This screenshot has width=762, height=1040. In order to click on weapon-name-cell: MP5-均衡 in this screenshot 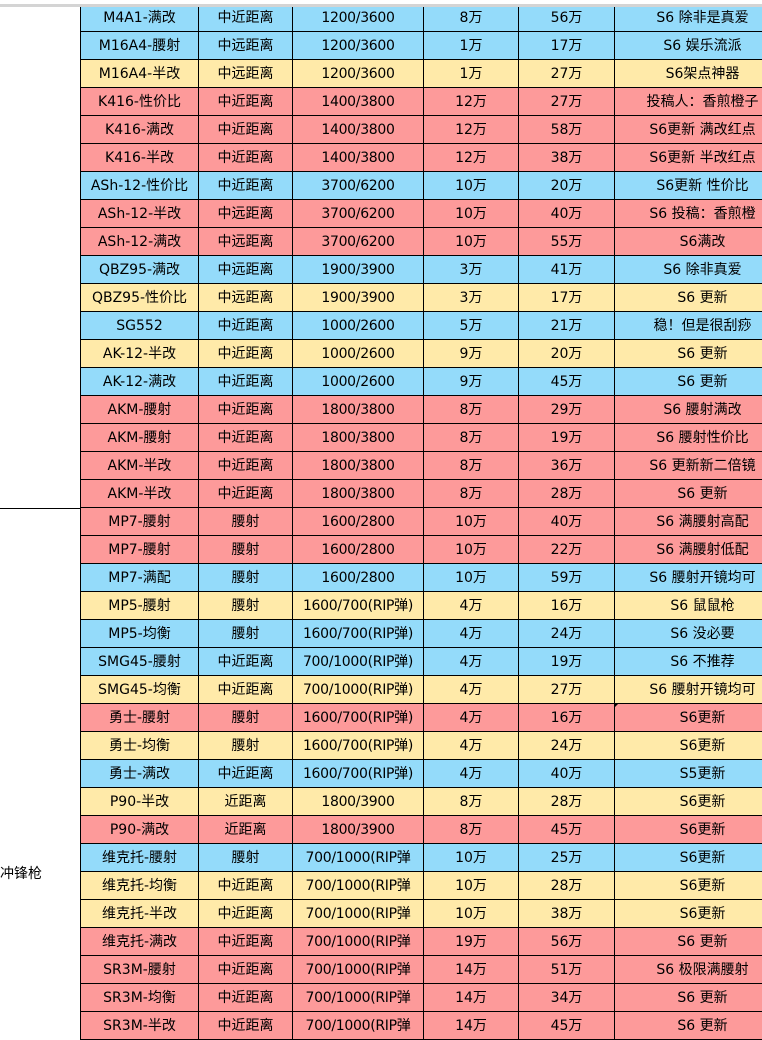, I will do `click(139, 634)`.